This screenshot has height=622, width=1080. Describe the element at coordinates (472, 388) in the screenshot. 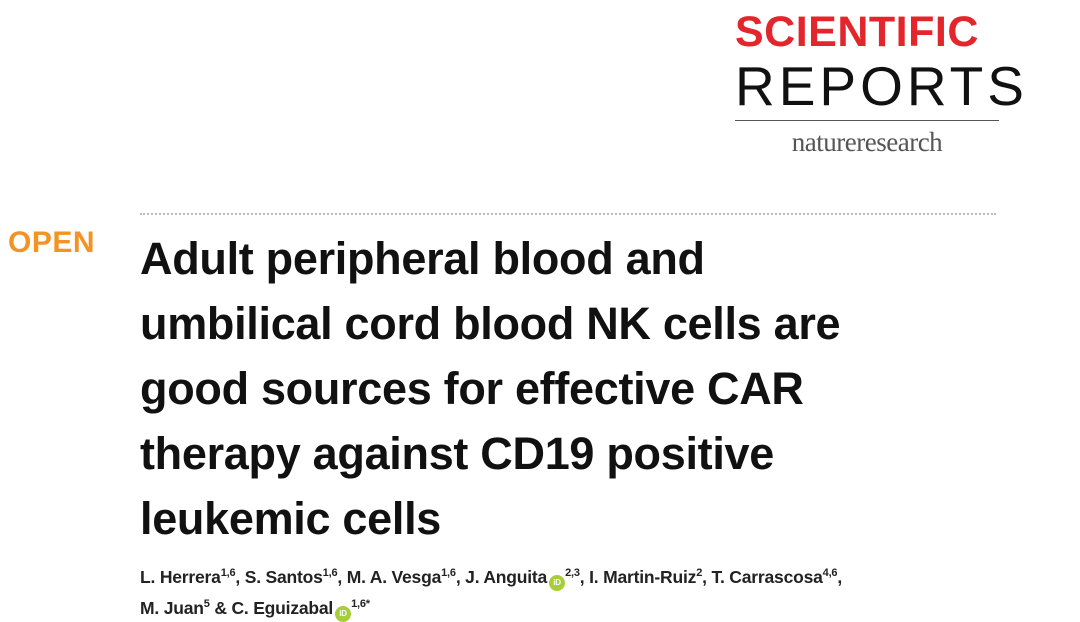

I see `title-line: good sources for effective CAR` at that location.